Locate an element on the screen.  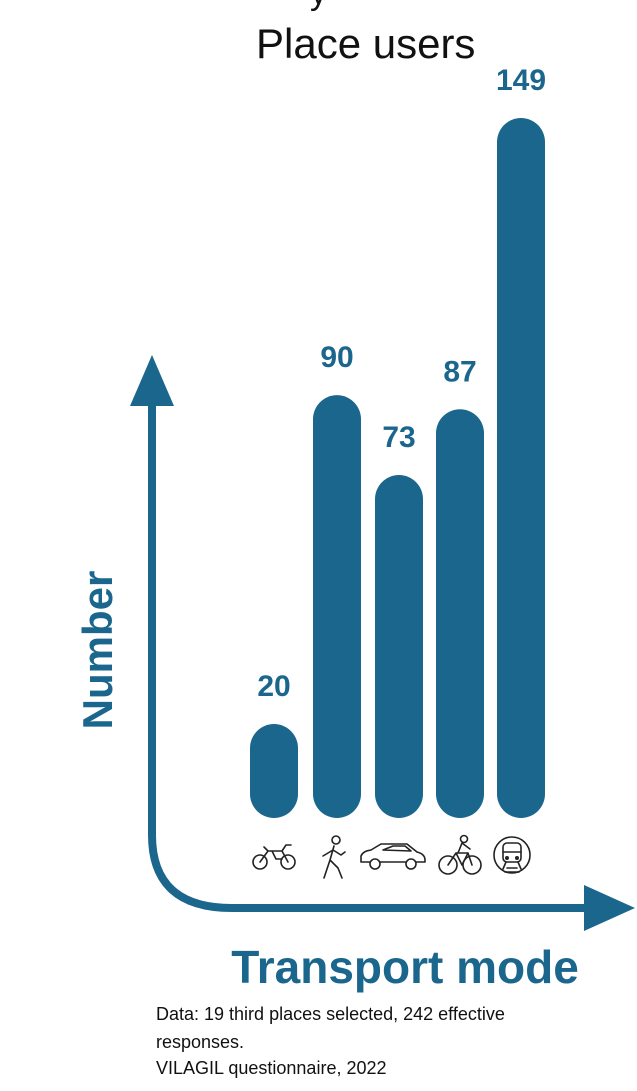
bar-bicycle is located at coordinates (460, 613).